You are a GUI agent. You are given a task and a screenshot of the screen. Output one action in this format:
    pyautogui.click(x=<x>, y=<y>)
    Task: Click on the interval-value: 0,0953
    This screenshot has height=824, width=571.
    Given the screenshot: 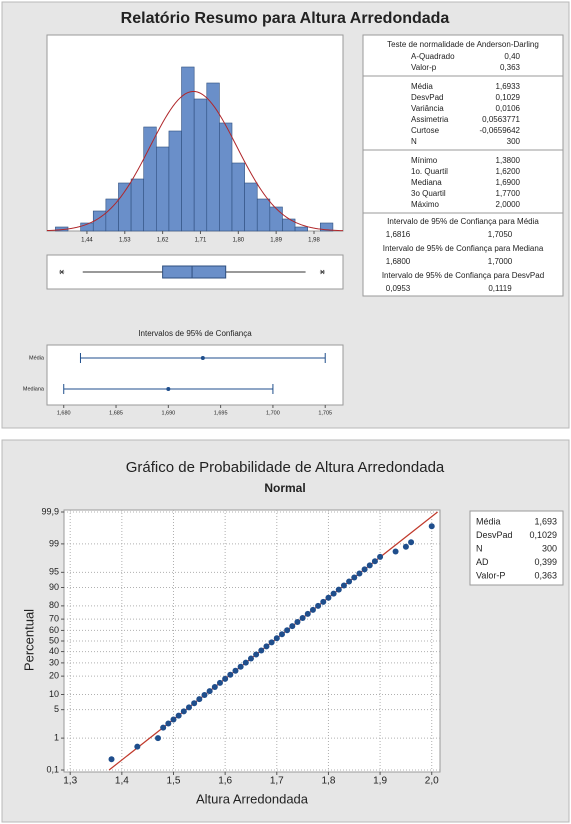 What is the action you would take?
    pyautogui.click(x=398, y=288)
    